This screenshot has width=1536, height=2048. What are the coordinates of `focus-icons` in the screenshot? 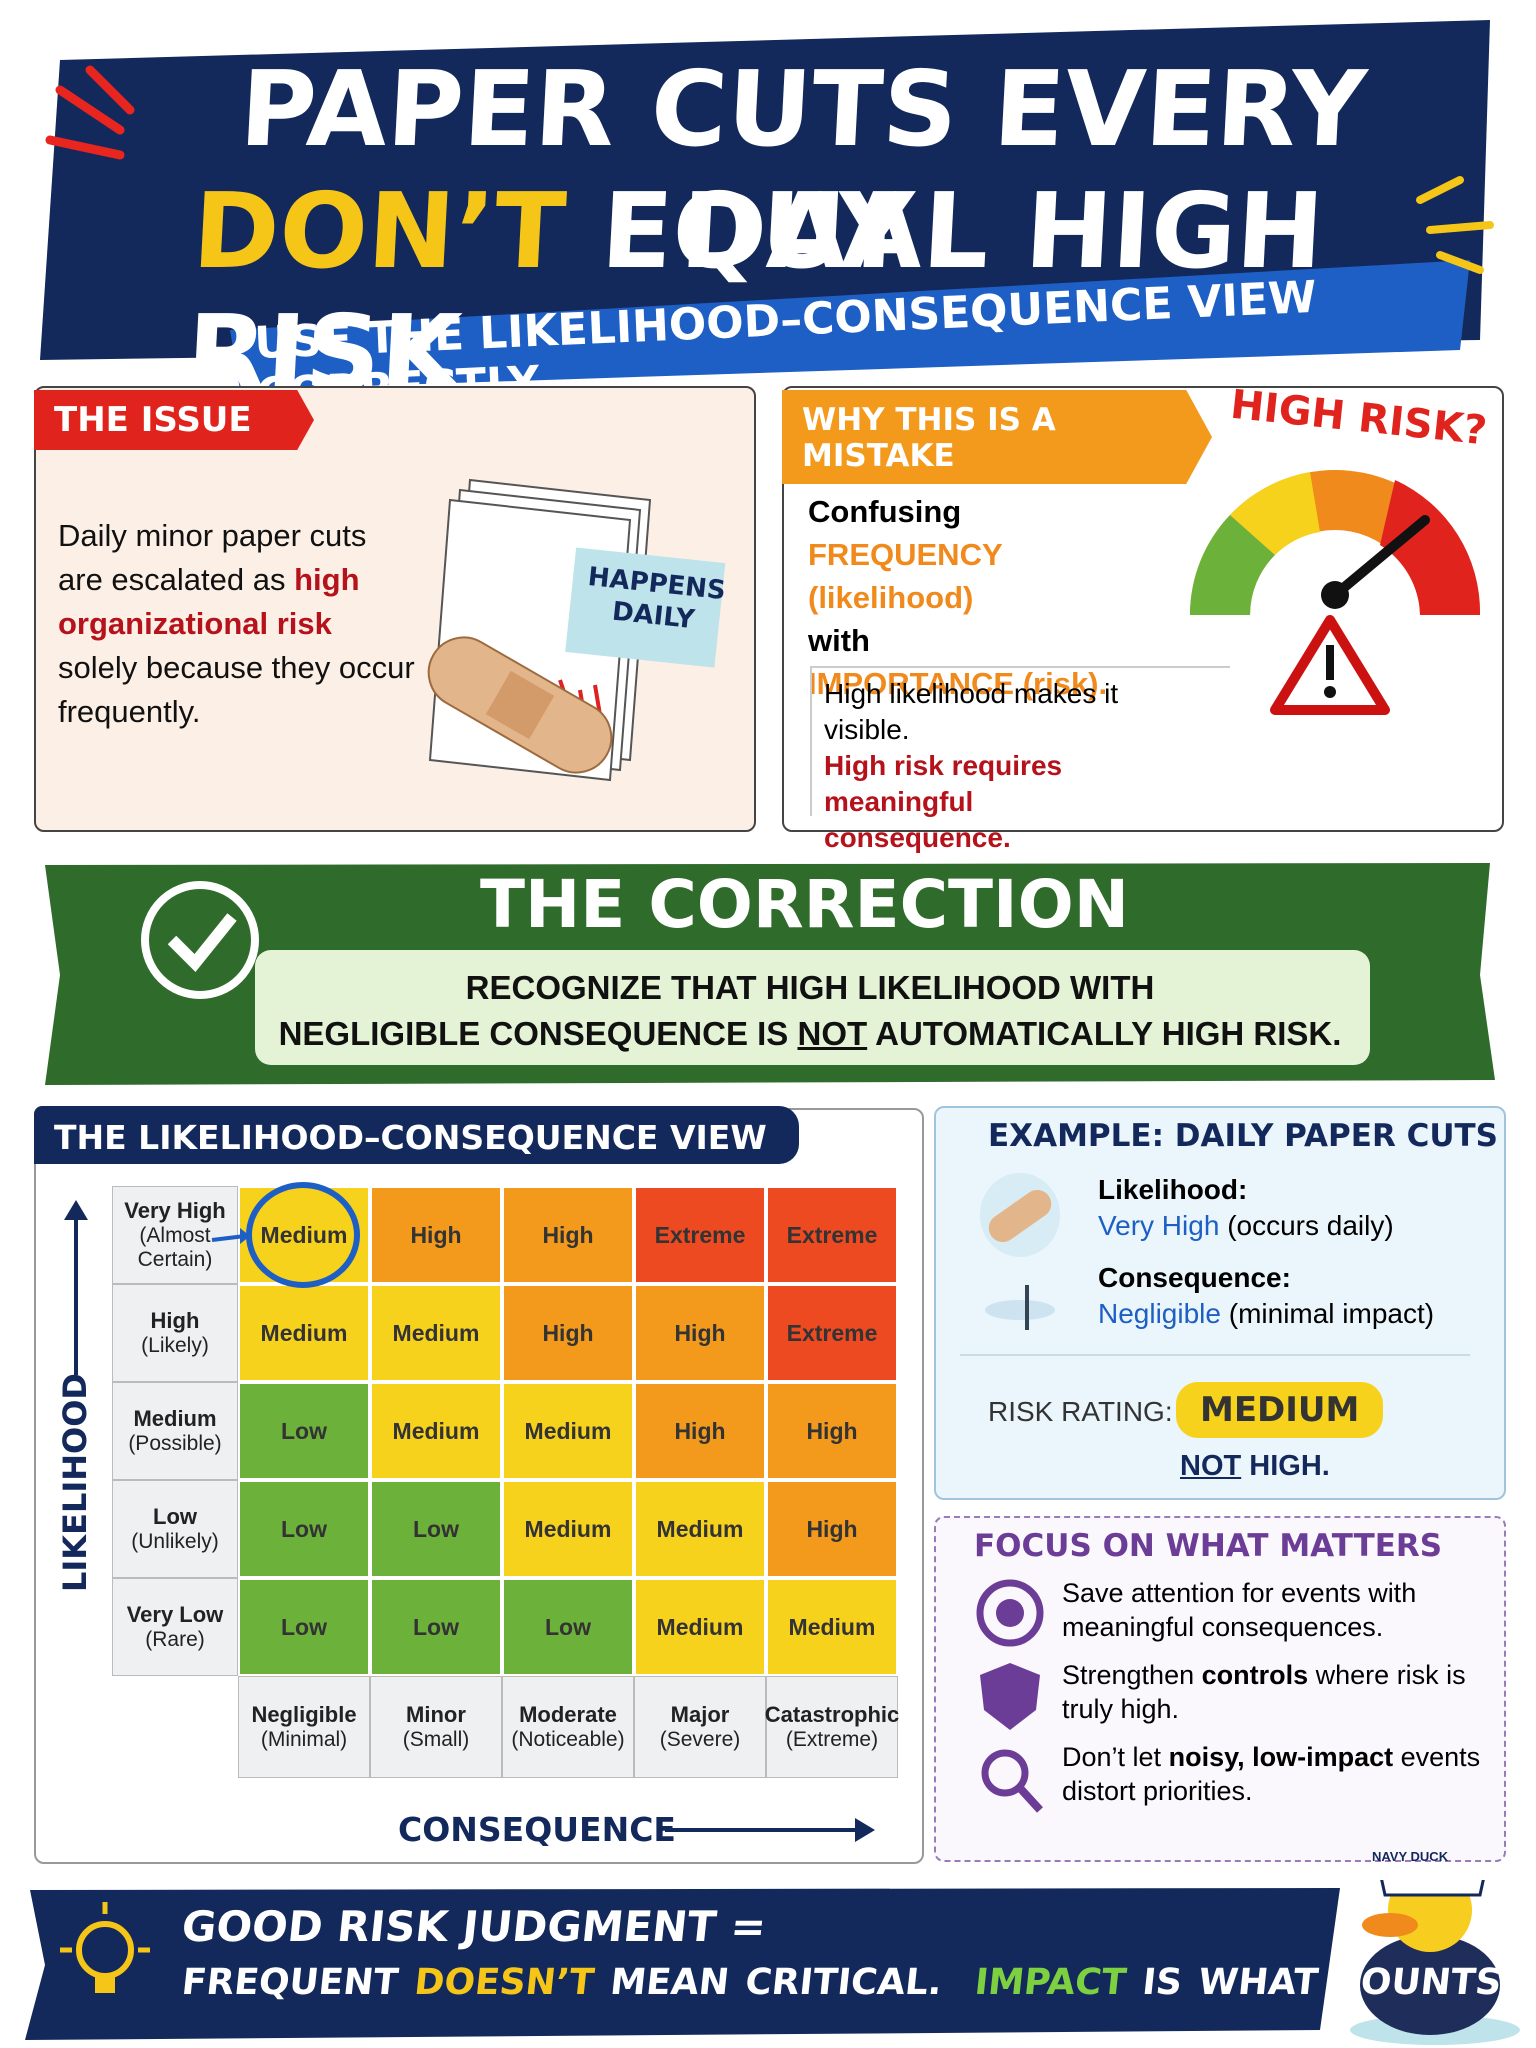 It's located at (1010, 1696).